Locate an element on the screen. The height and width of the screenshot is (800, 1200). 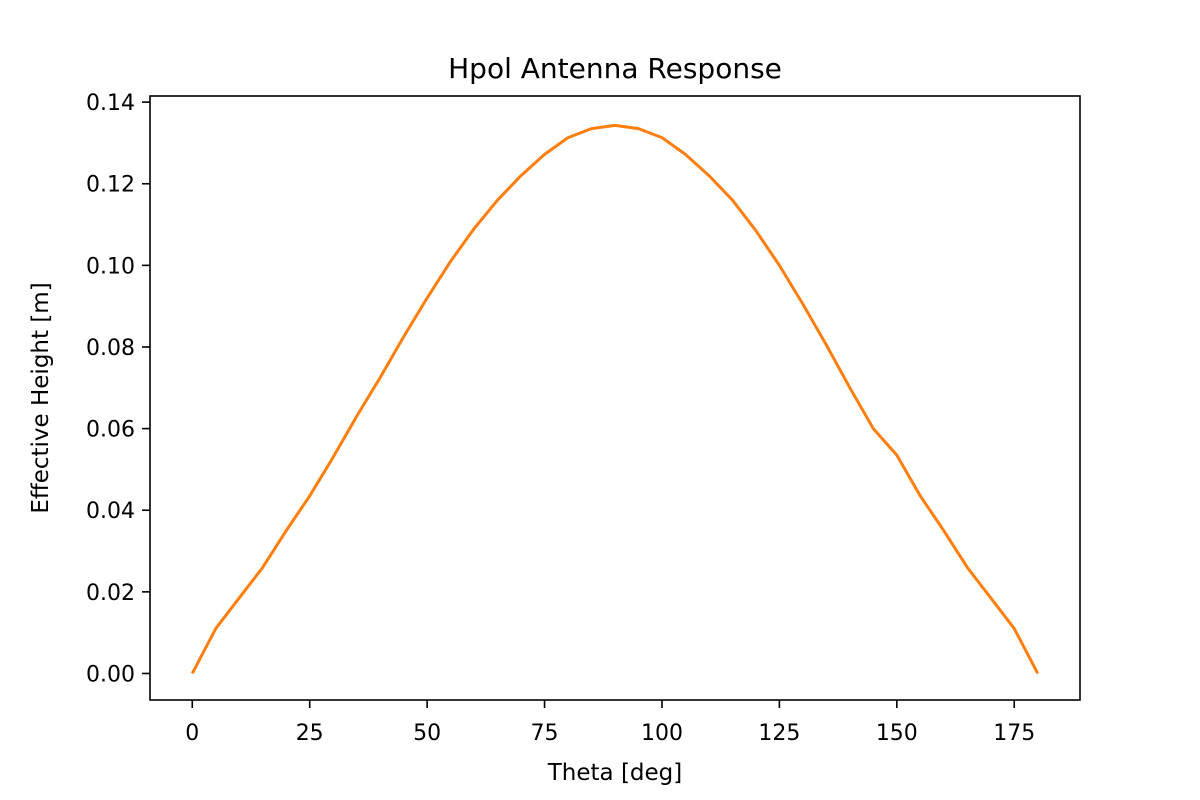
x-tick-label: 75 is located at coordinates (545, 733).